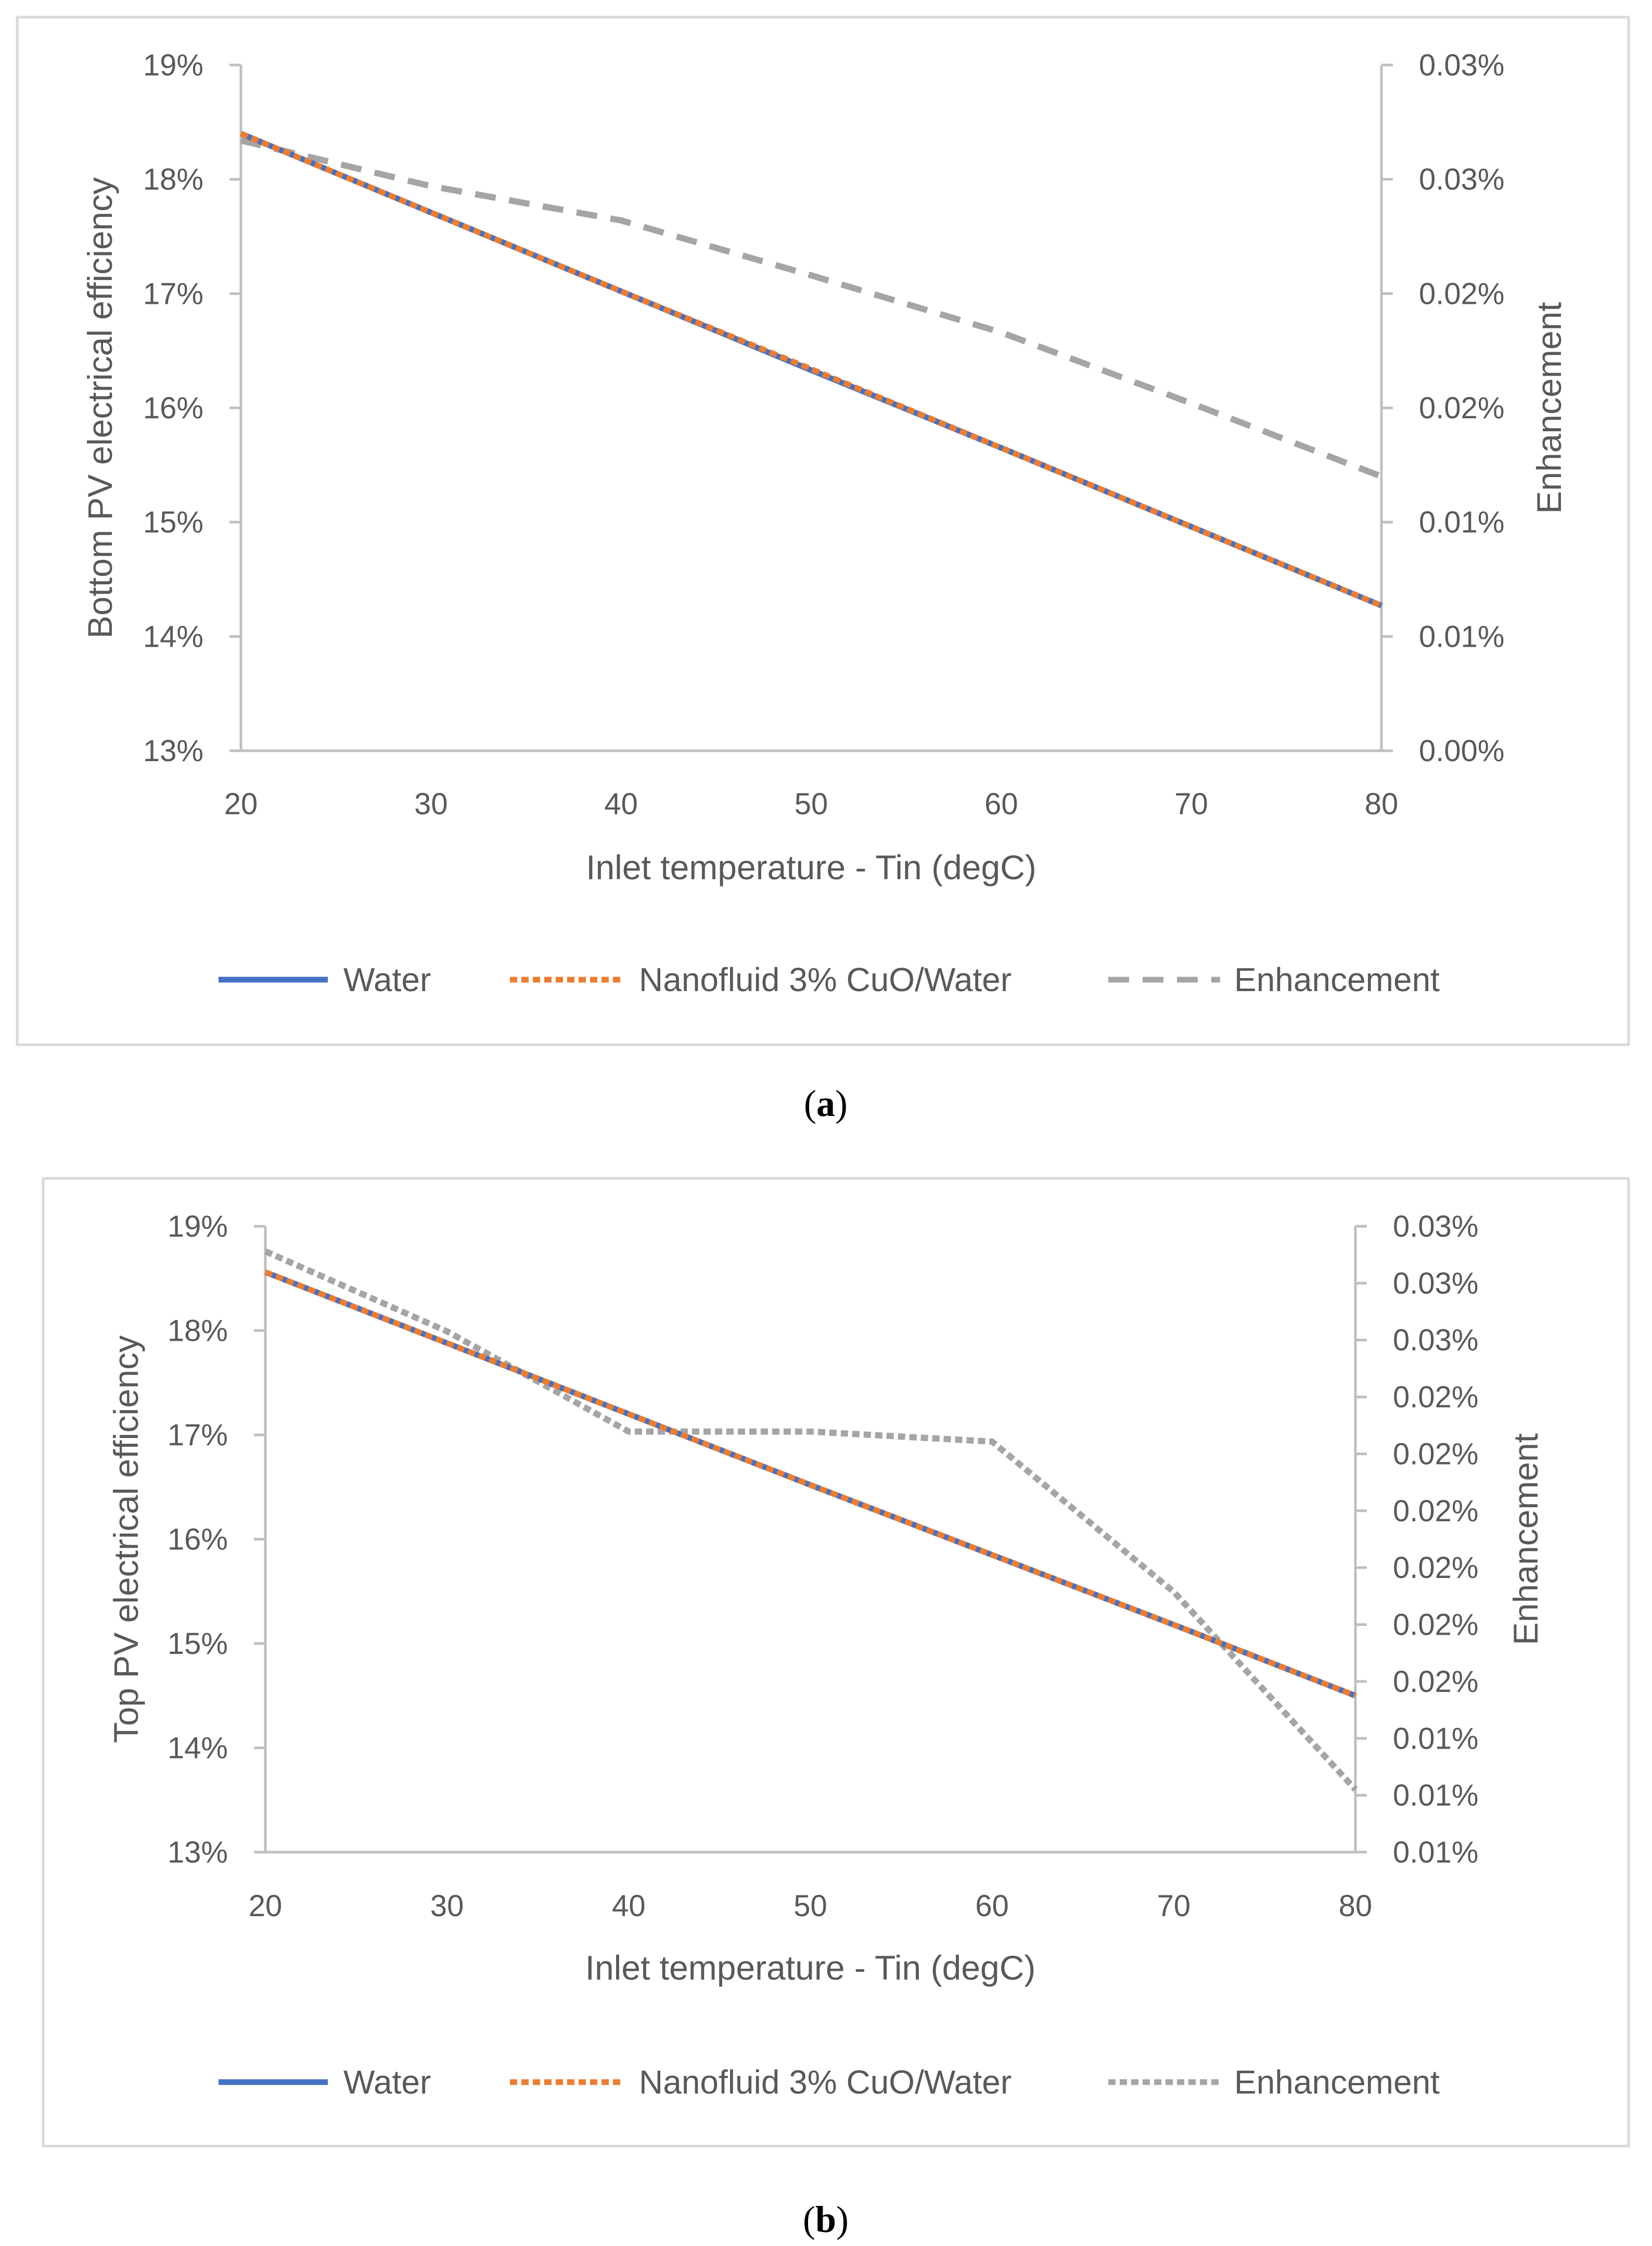 Image resolution: width=1652 pixels, height=2246 pixels. What do you see at coordinates (126, 1539) in the screenshot?
I see `y-axis-title: Top PV electrical efficiency` at bounding box center [126, 1539].